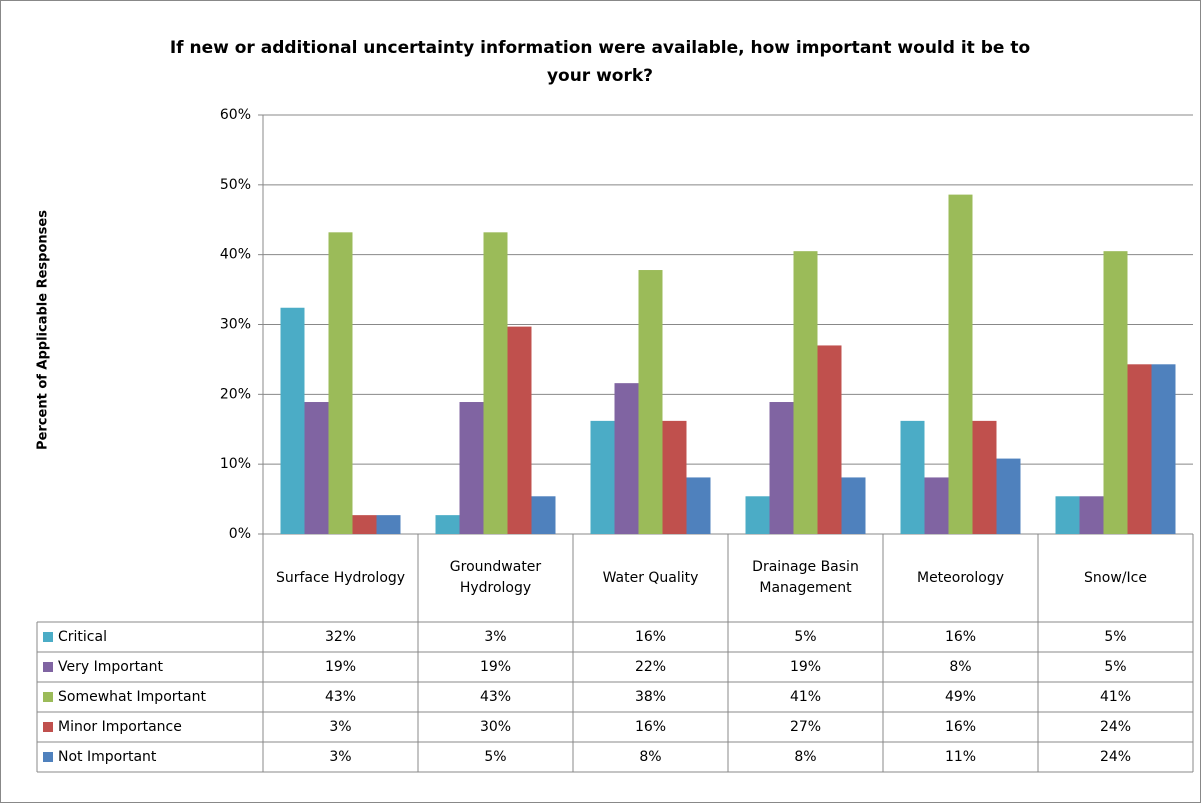 The image size is (1201, 803). Describe the element at coordinates (650, 696) in the screenshot. I see `data-label: 38%` at that location.